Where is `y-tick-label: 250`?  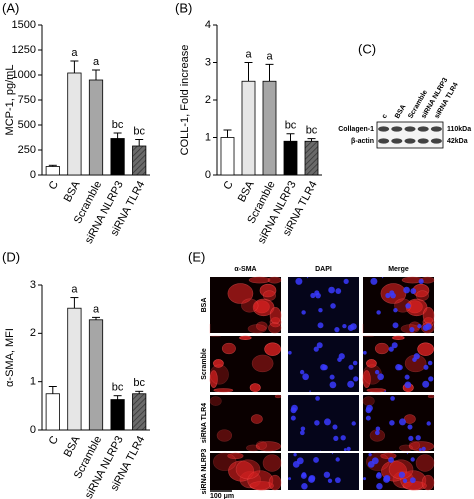
y-tick-label: 250 is located at coordinates (27, 150).